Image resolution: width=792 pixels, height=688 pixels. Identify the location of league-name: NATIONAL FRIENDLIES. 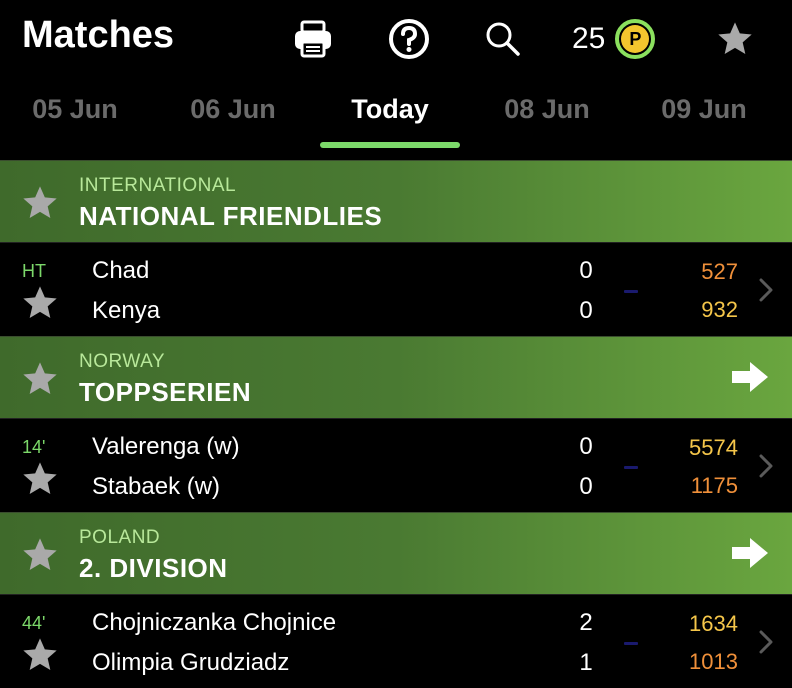
(231, 216).